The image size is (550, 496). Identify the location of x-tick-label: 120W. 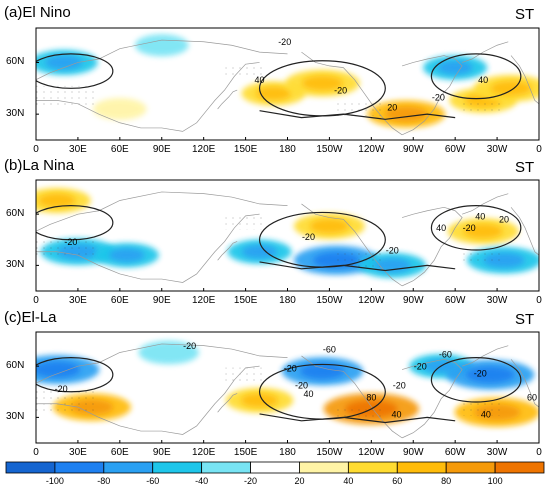
(371, 452).